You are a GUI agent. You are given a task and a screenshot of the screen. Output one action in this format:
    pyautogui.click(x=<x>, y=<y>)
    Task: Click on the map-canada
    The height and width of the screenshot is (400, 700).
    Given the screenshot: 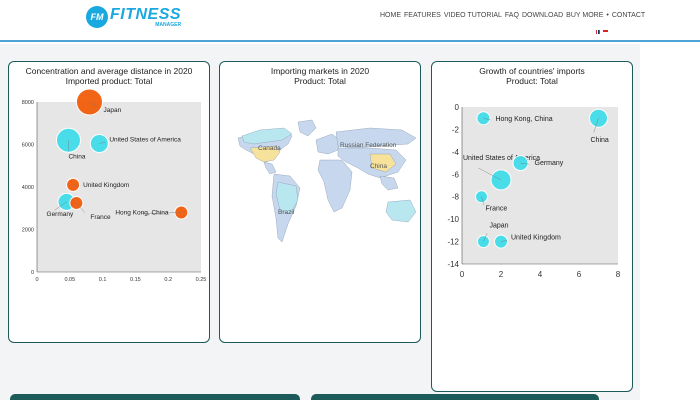 What is the action you would take?
    pyautogui.click(x=267, y=136)
    